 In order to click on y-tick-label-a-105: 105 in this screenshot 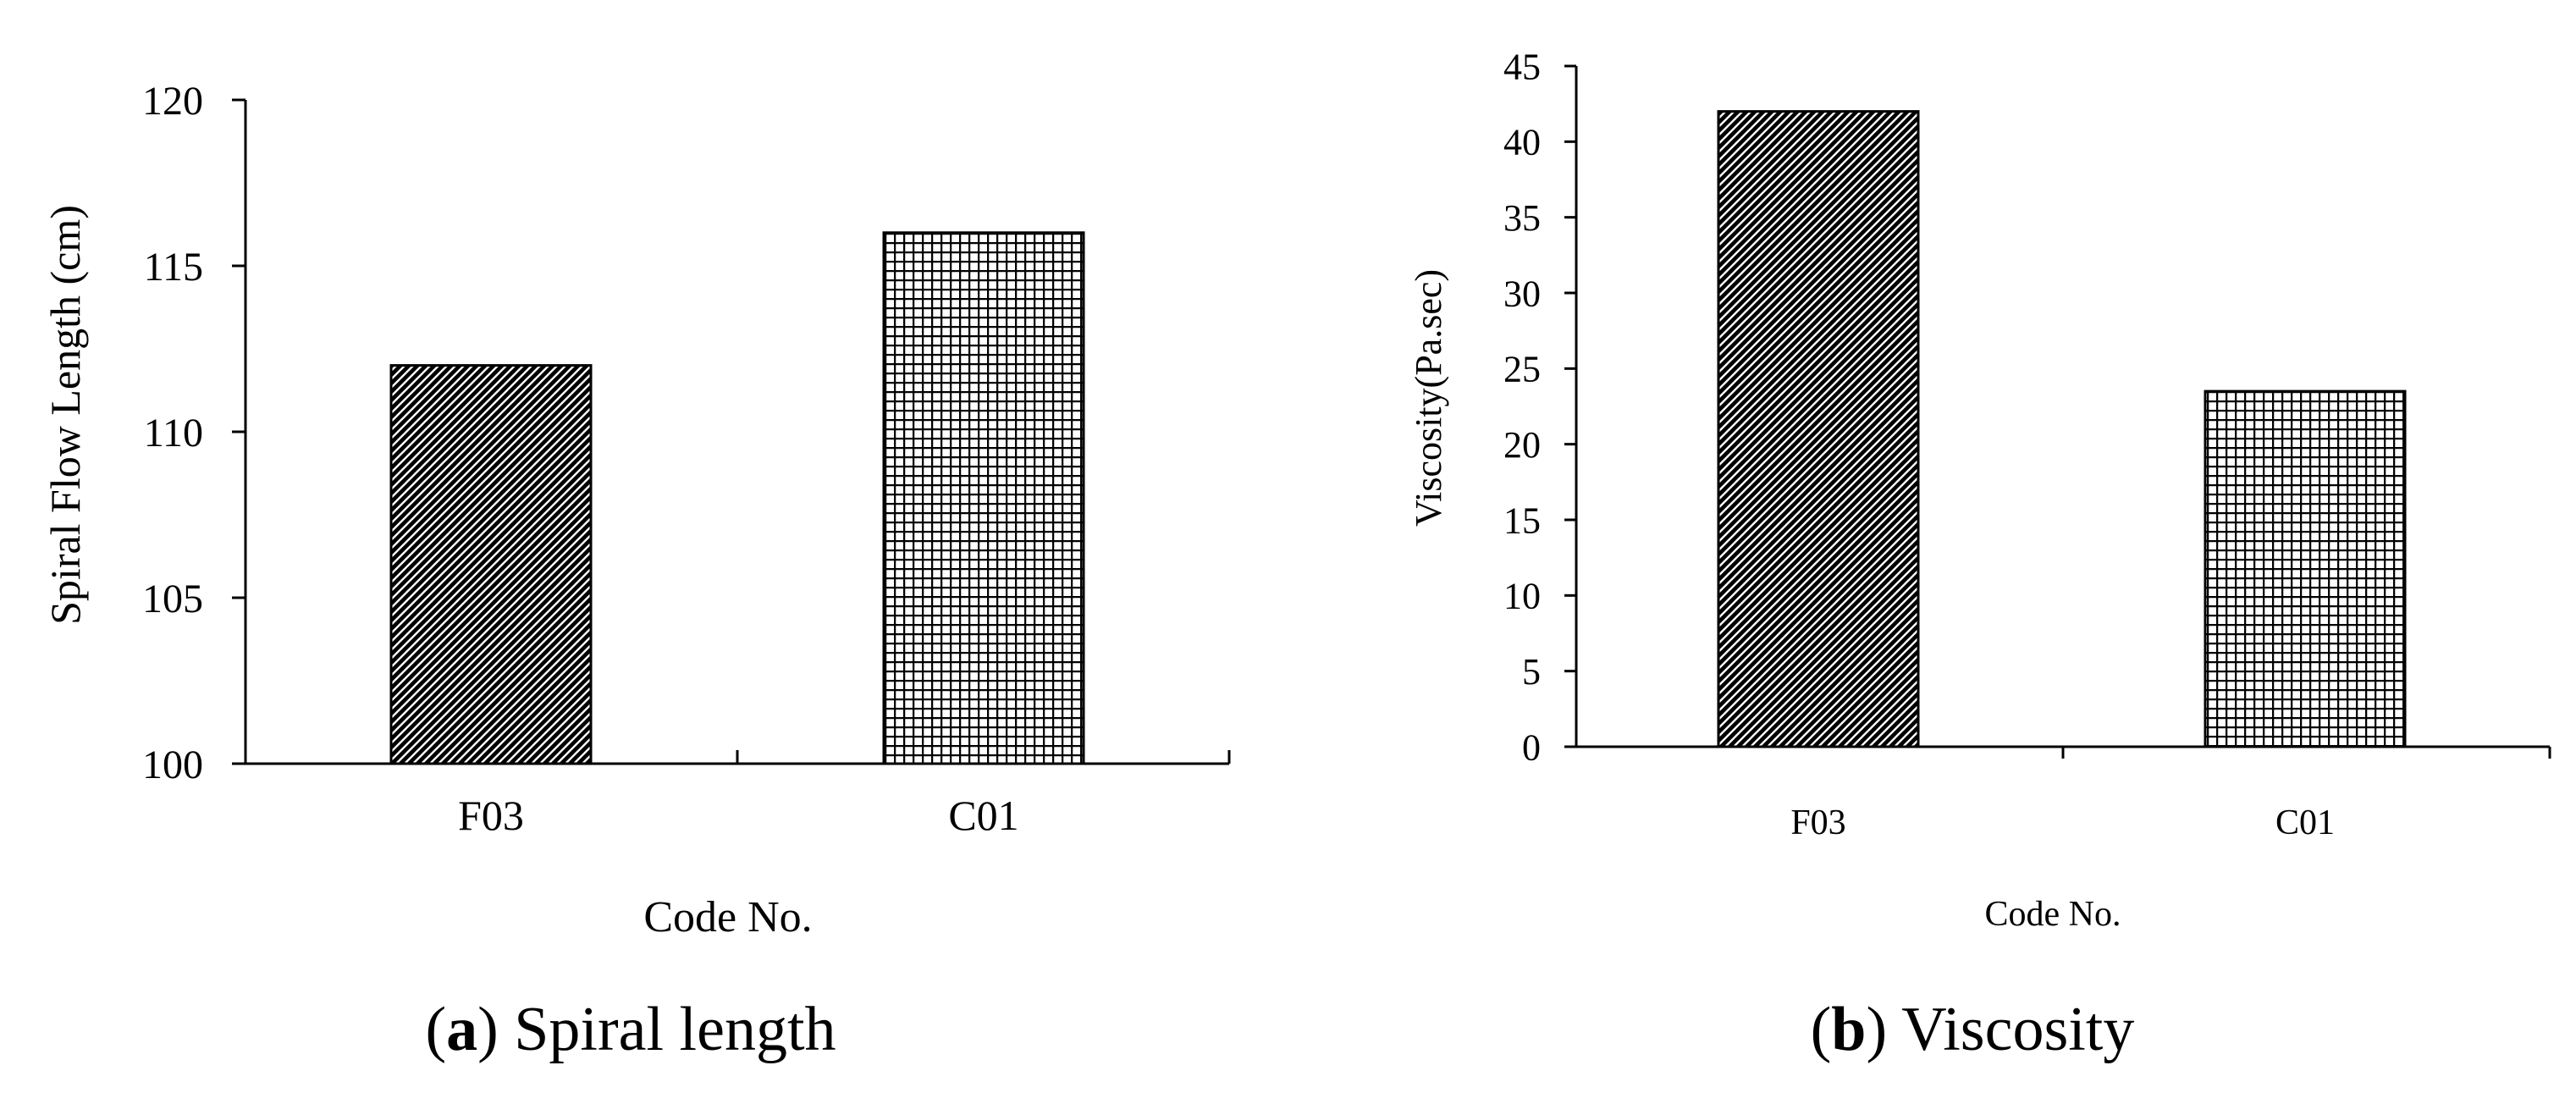, I will do `click(173, 599)`.